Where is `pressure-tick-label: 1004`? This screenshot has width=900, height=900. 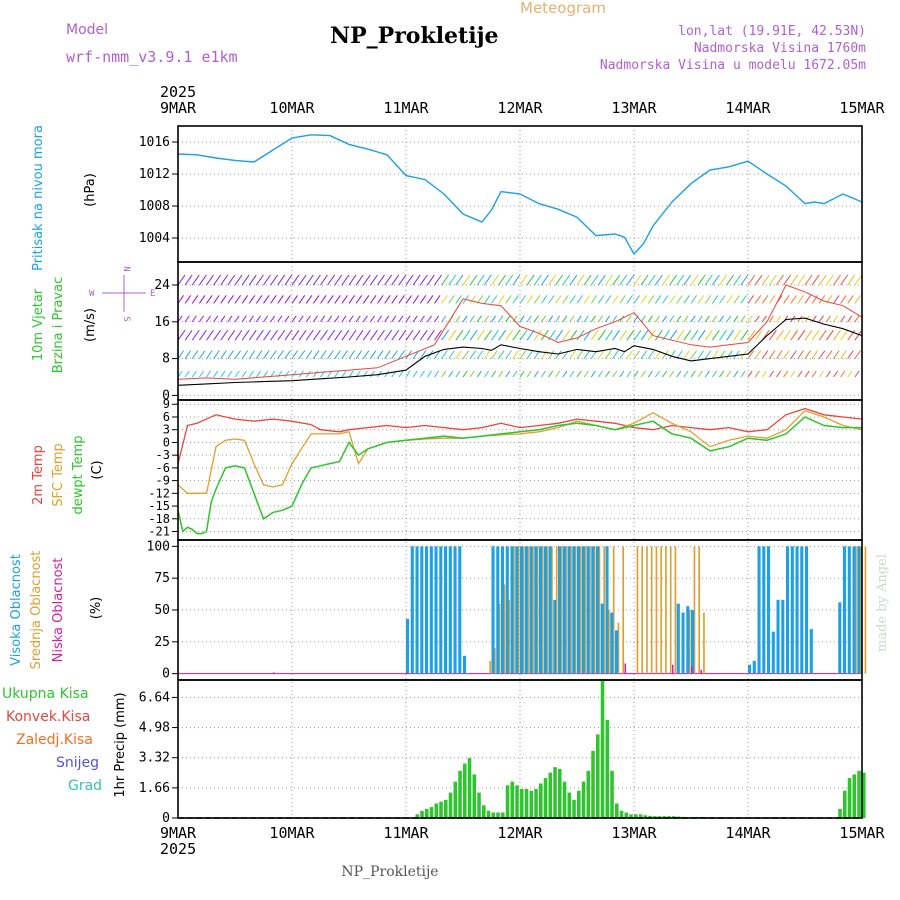 pressure-tick-label: 1004 is located at coordinates (154, 238).